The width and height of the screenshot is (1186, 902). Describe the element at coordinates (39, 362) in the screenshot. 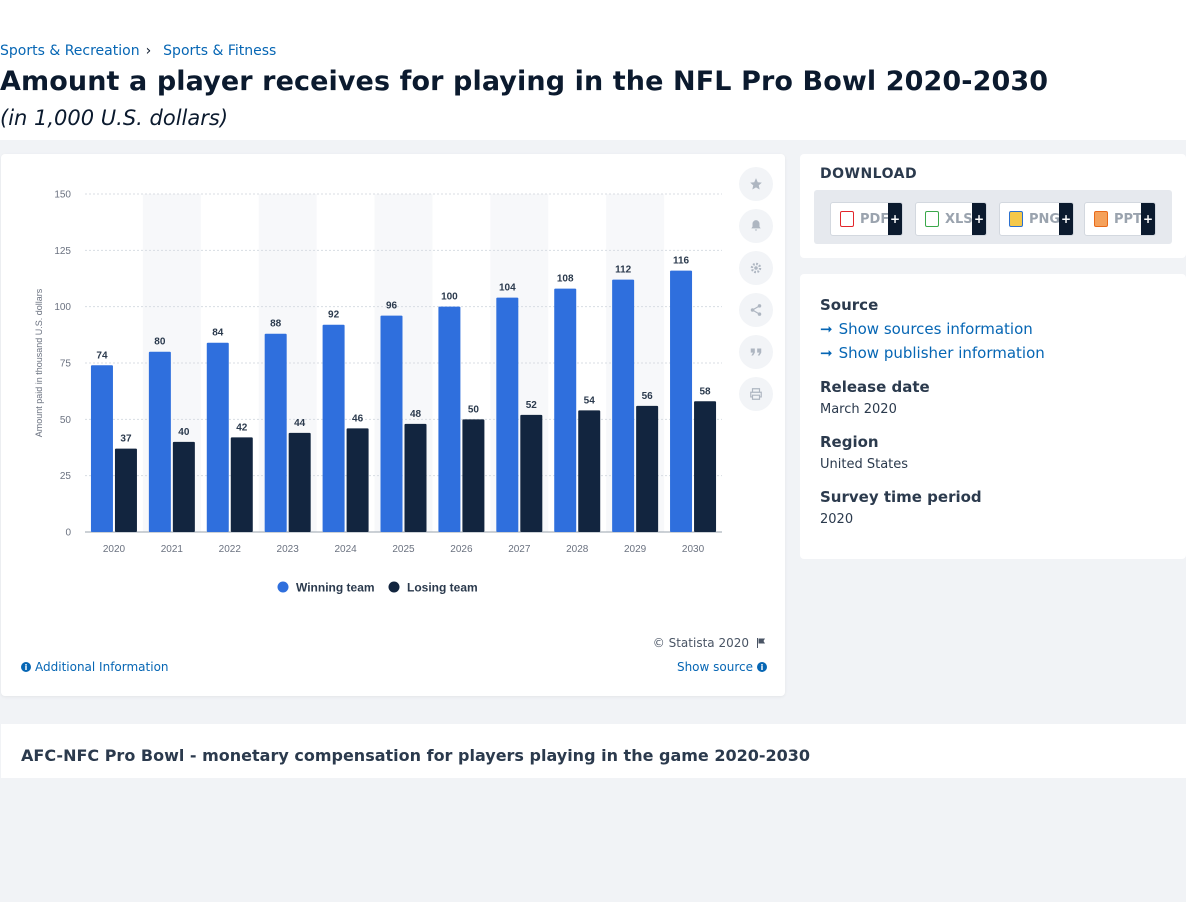

I see `y-axis-label: Amount paid in thousand U.S. dollars` at that location.